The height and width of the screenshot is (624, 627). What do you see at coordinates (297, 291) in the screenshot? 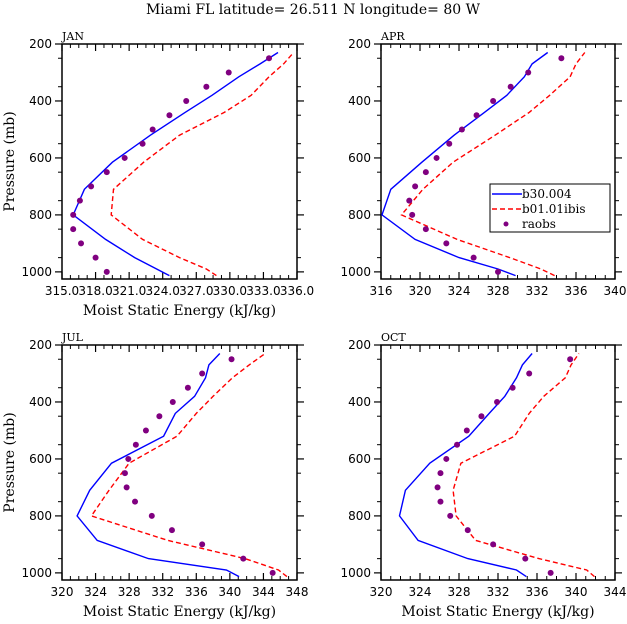
I see `x-tick-label: 336.0` at bounding box center [297, 291].